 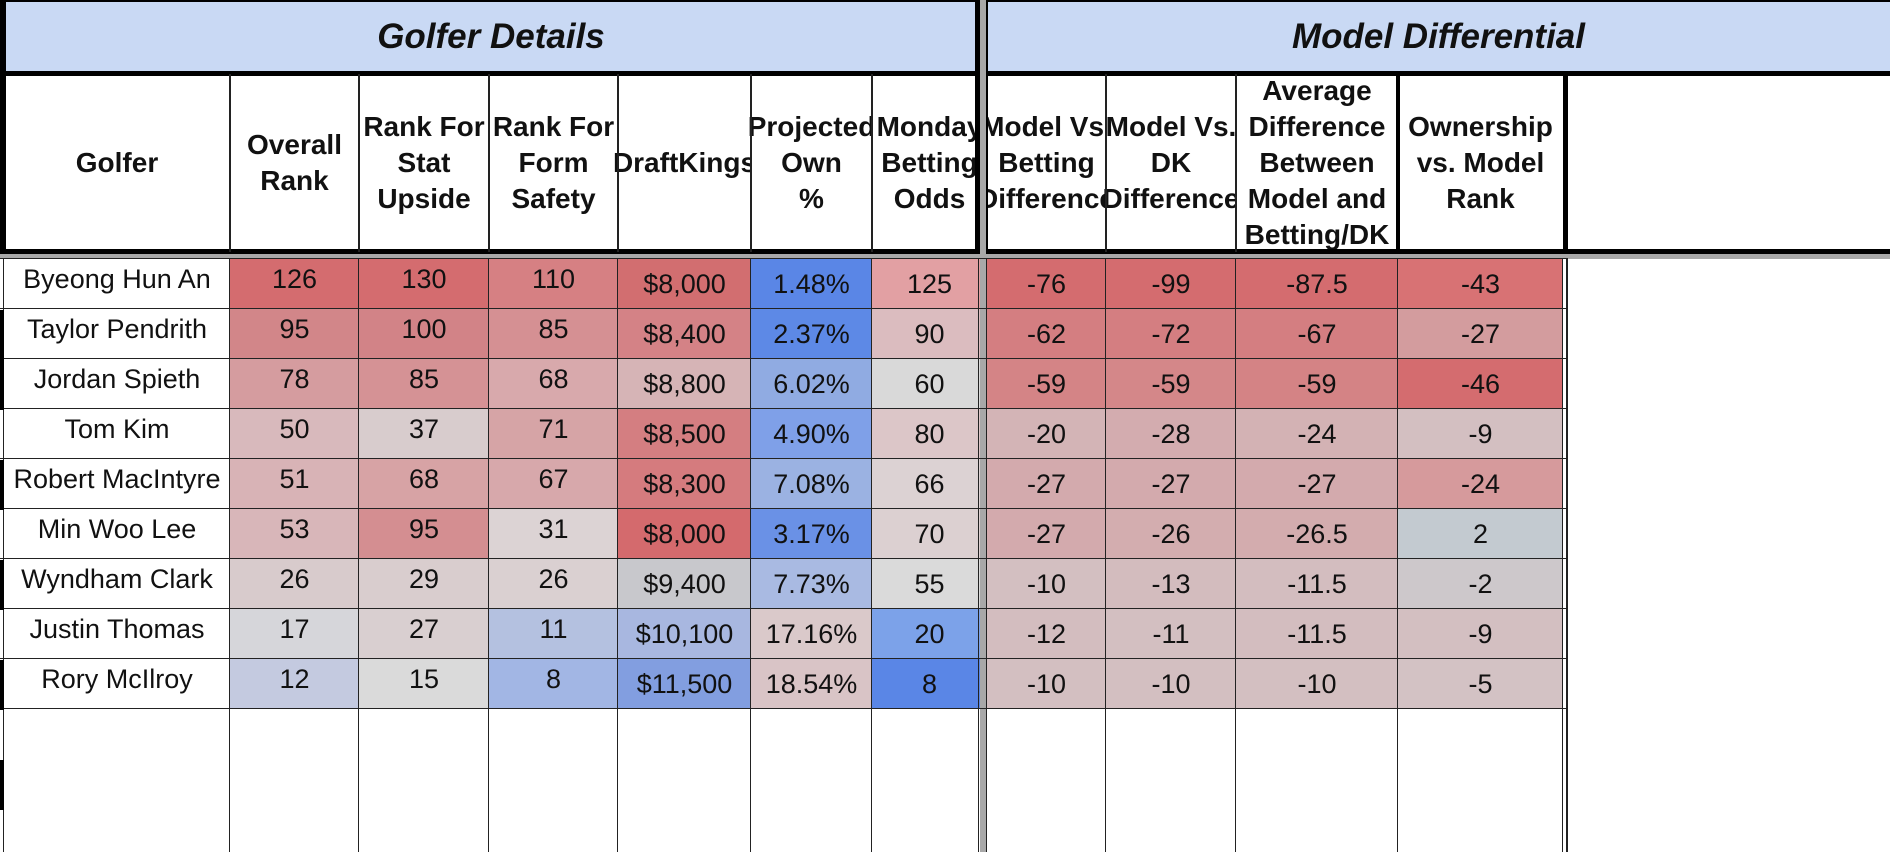 I want to click on cell-projected-own: 7.73%, so click(x=811, y=584).